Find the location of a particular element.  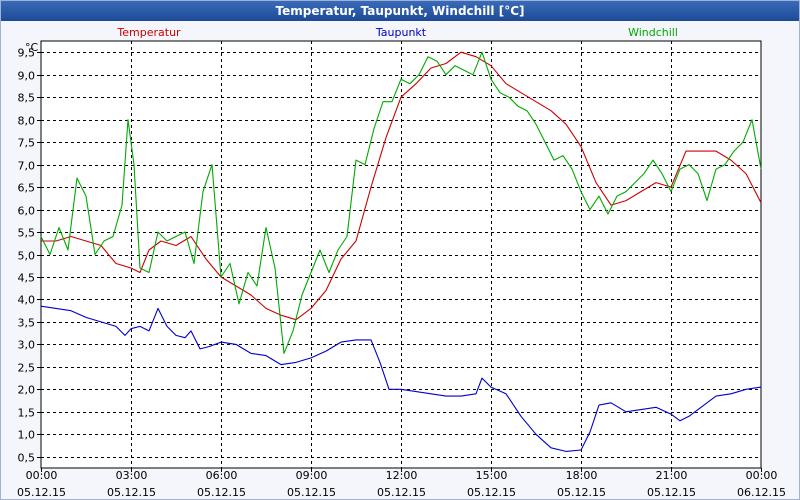

legend: Temperatur Taupunkt Windchill is located at coordinates (397, 32).